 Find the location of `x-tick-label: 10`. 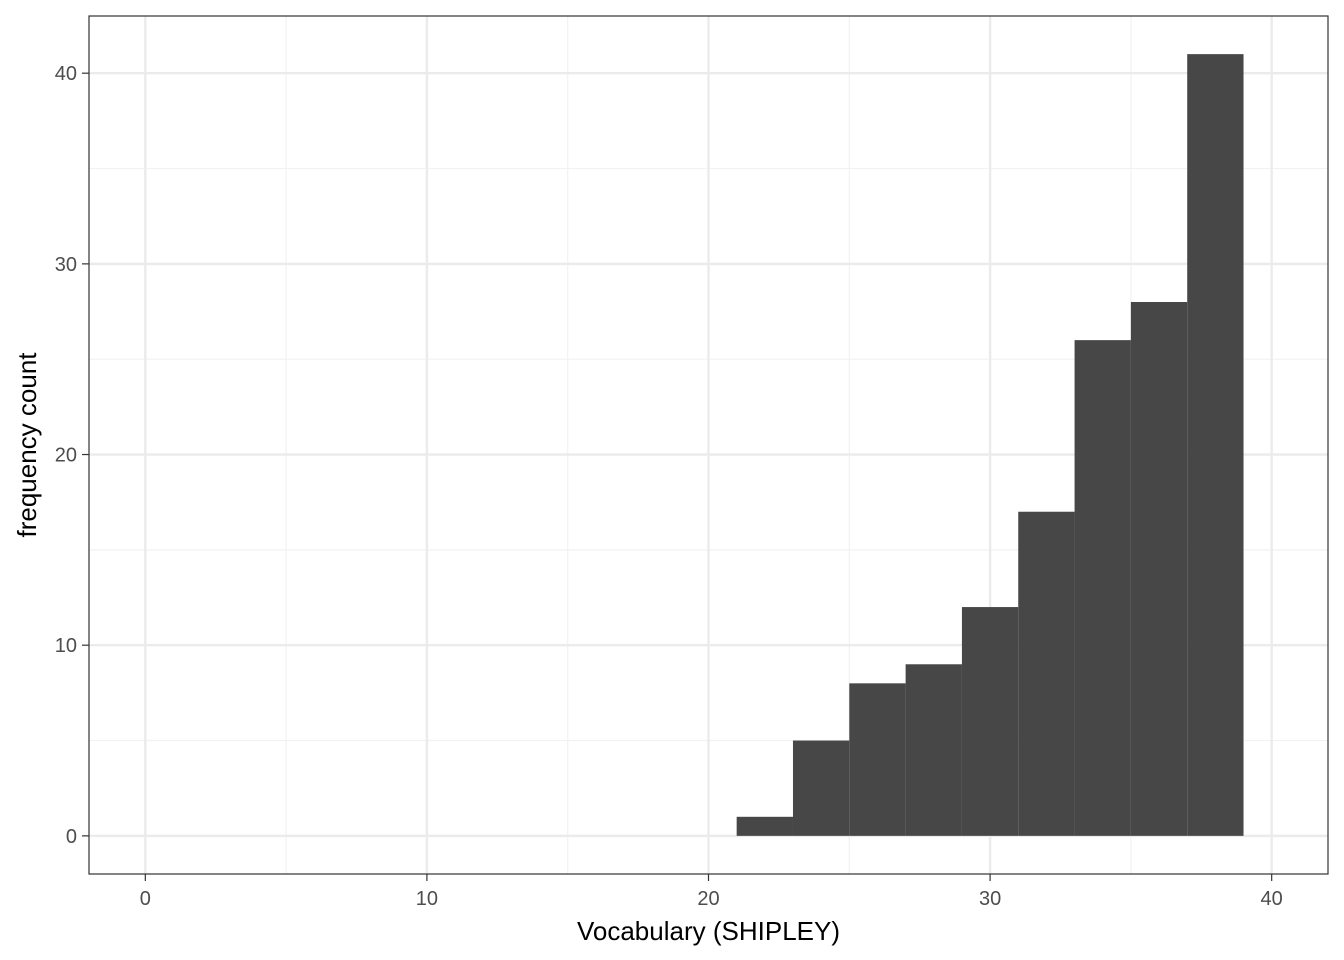

x-tick-label: 10 is located at coordinates (427, 899).